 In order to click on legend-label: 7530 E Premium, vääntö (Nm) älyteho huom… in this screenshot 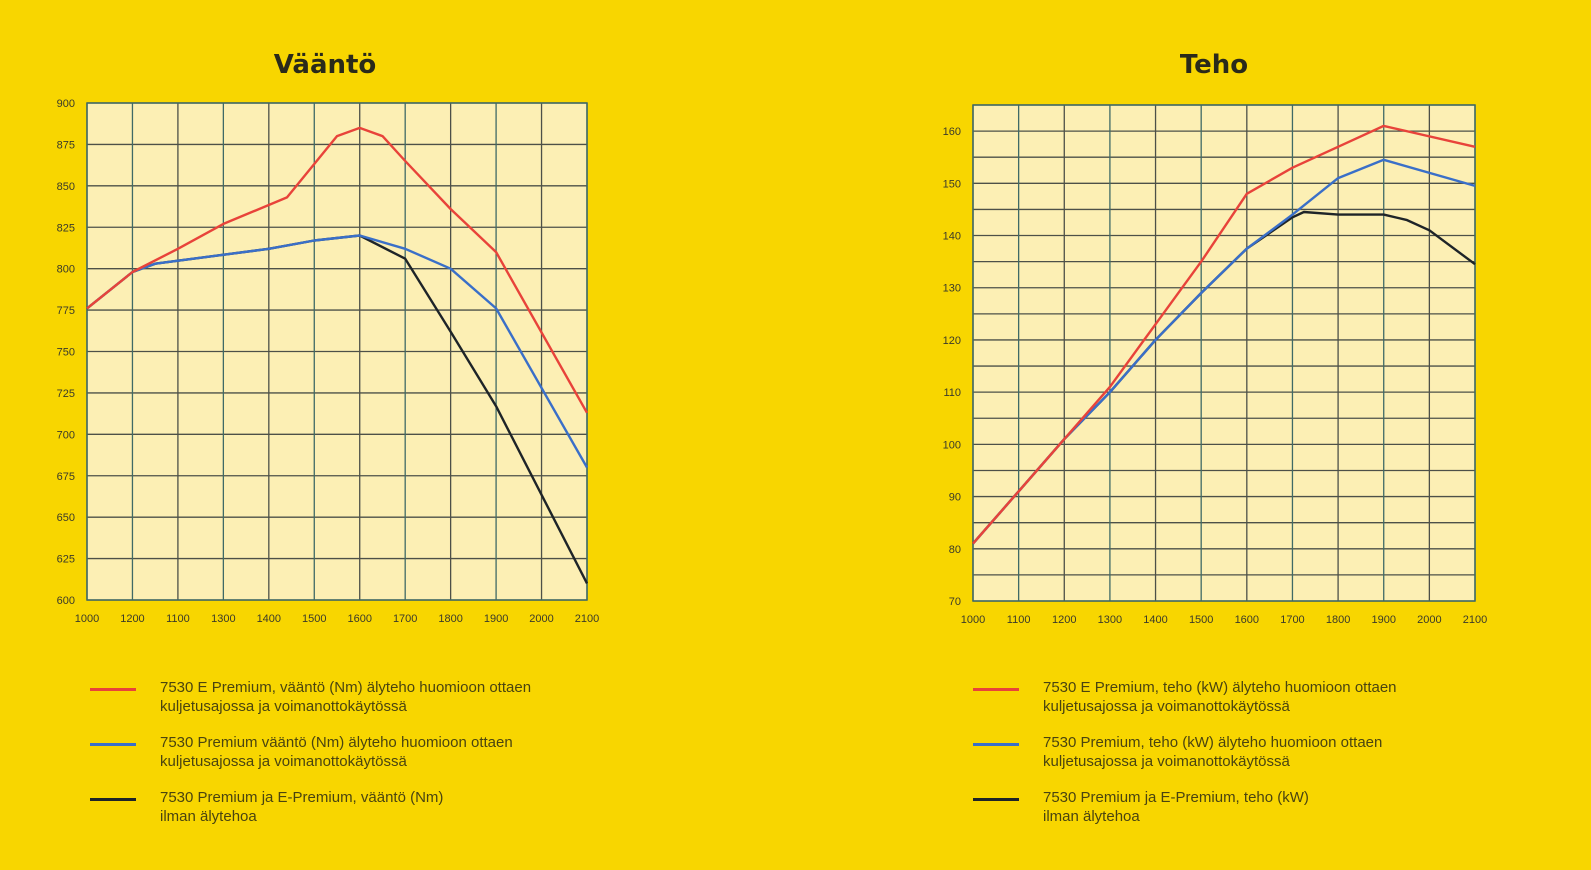, I will do `click(346, 687)`.